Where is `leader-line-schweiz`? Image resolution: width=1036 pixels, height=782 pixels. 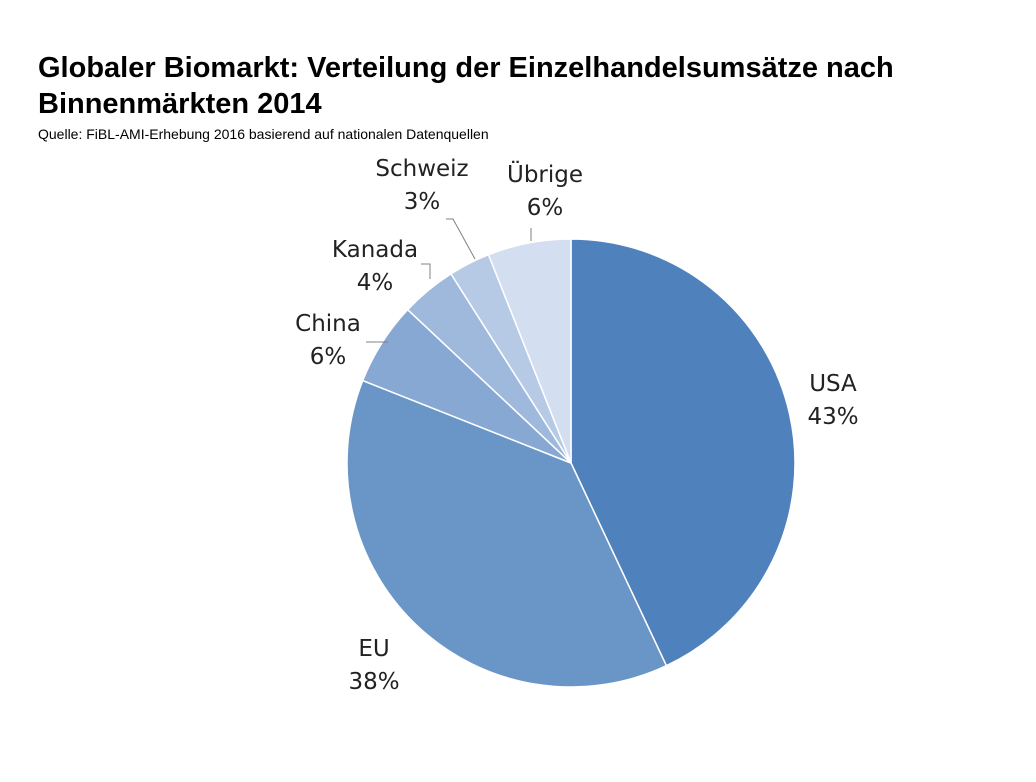 leader-line-schweiz is located at coordinates (461, 239).